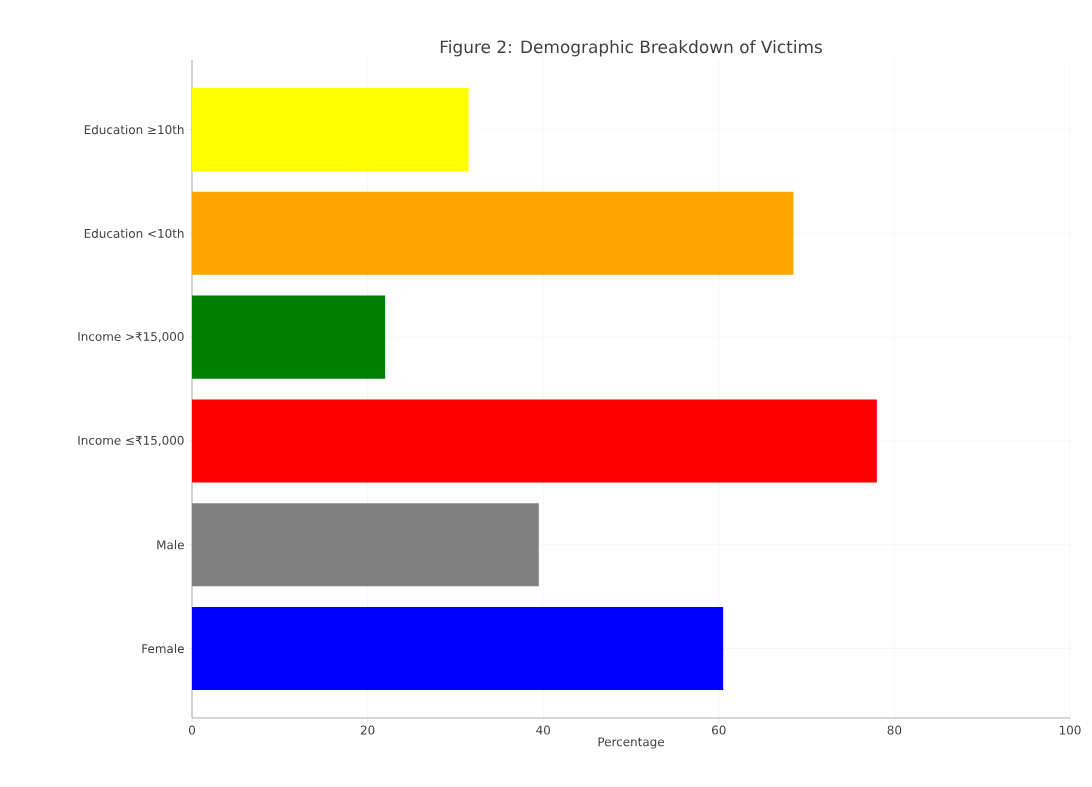 The width and height of the screenshot is (1092, 787). I want to click on x-tick-label: 100, so click(1070, 730).